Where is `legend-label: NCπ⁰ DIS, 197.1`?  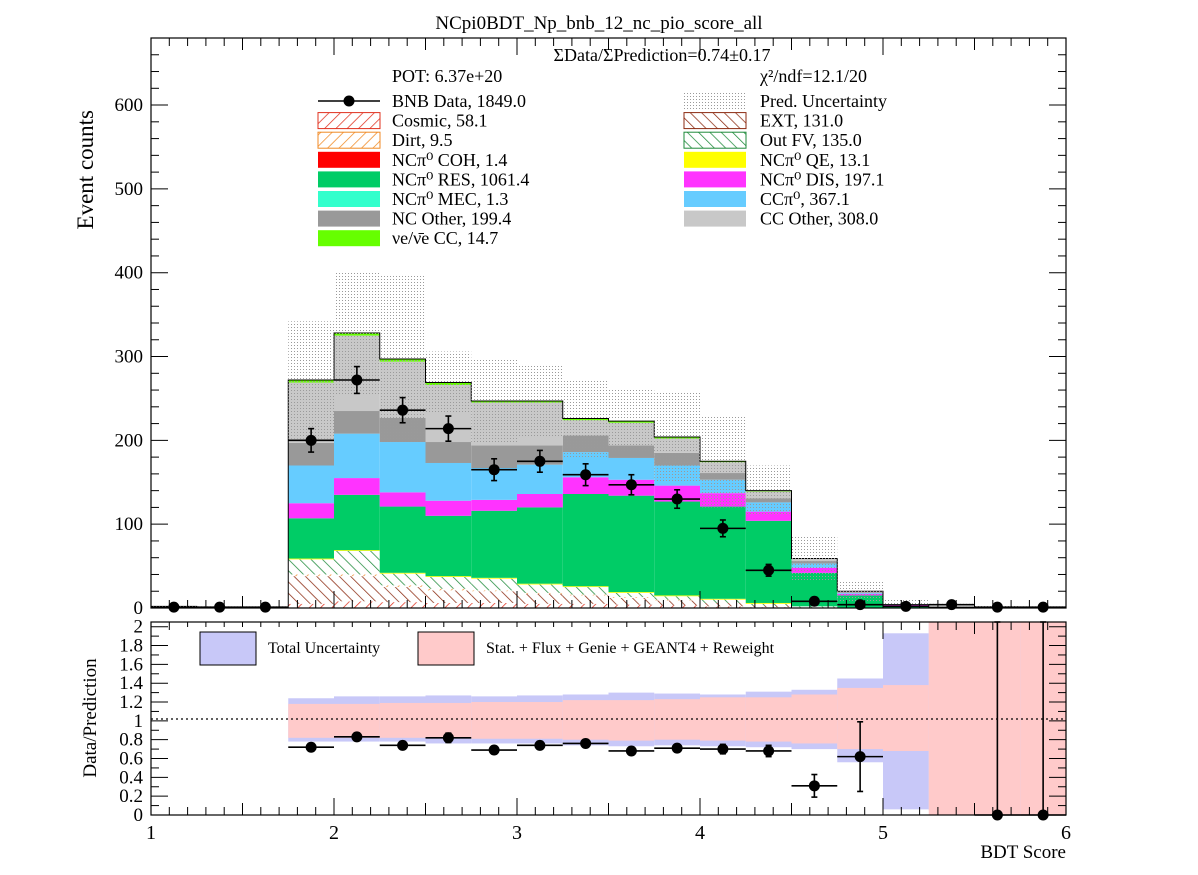 legend-label: NCπ⁰ DIS, 197.1 is located at coordinates (822, 179).